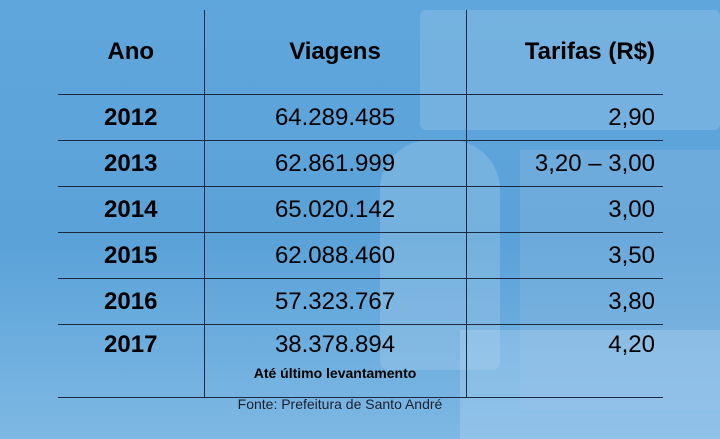 Image resolution: width=720 pixels, height=439 pixels. I want to click on cell-ano: 2015, so click(131, 255).